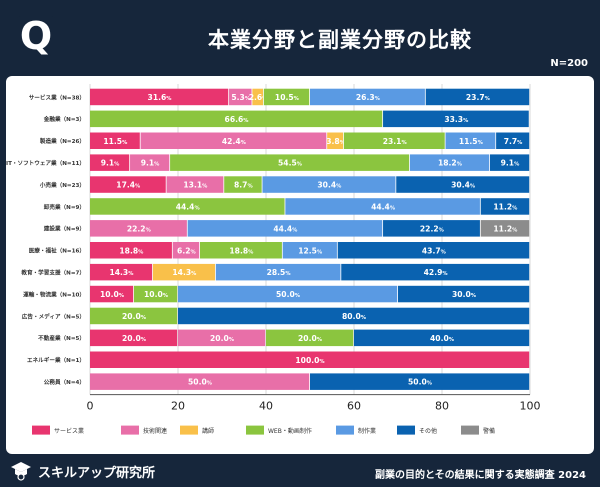  I want to click on data-label: 26.3%, so click(368, 97).